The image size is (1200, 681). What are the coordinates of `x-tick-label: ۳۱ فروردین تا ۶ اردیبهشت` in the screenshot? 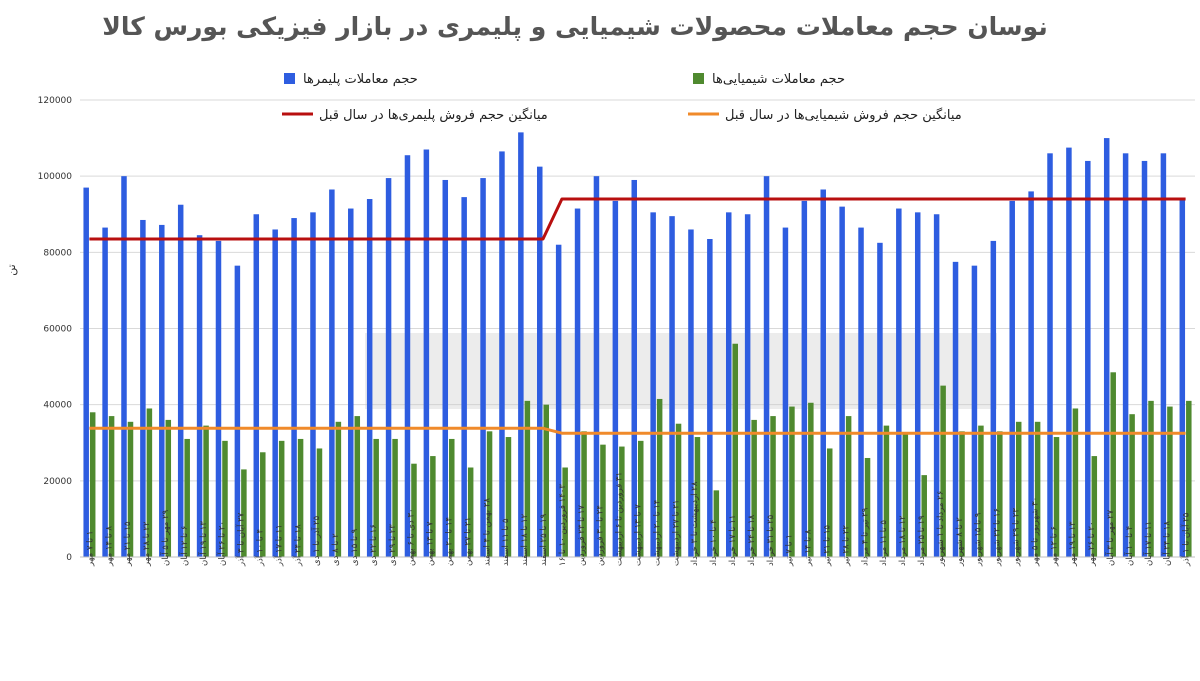 It's located at (620, 519).